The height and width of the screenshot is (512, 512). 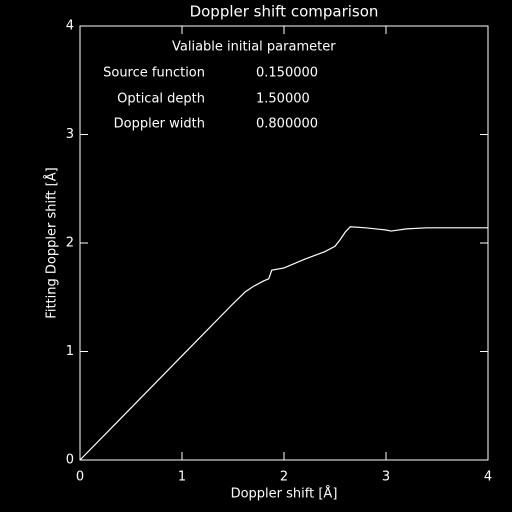 What do you see at coordinates (70, 460) in the screenshot?
I see `y-tick-label: 0` at bounding box center [70, 460].